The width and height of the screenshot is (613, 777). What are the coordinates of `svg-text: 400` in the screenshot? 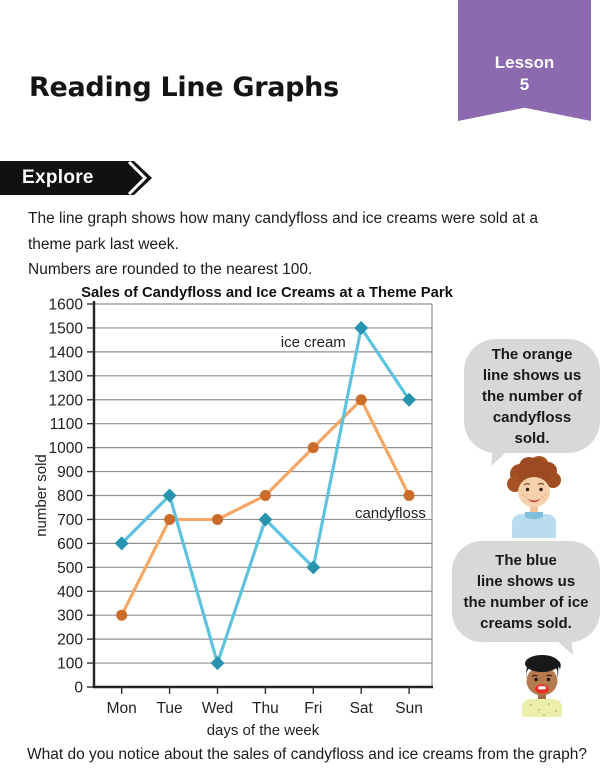 It's located at (70, 592).